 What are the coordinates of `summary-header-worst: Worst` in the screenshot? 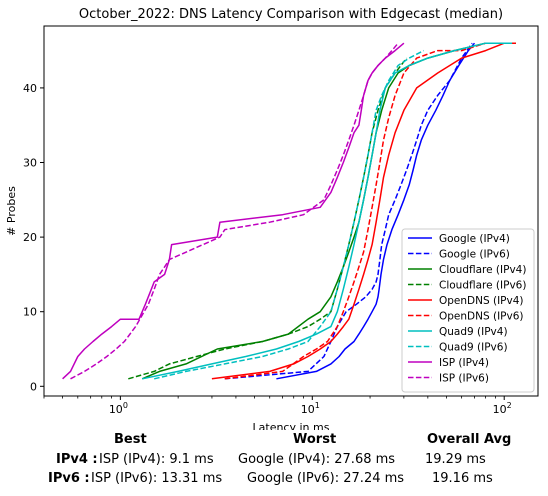 It's located at (315, 439).